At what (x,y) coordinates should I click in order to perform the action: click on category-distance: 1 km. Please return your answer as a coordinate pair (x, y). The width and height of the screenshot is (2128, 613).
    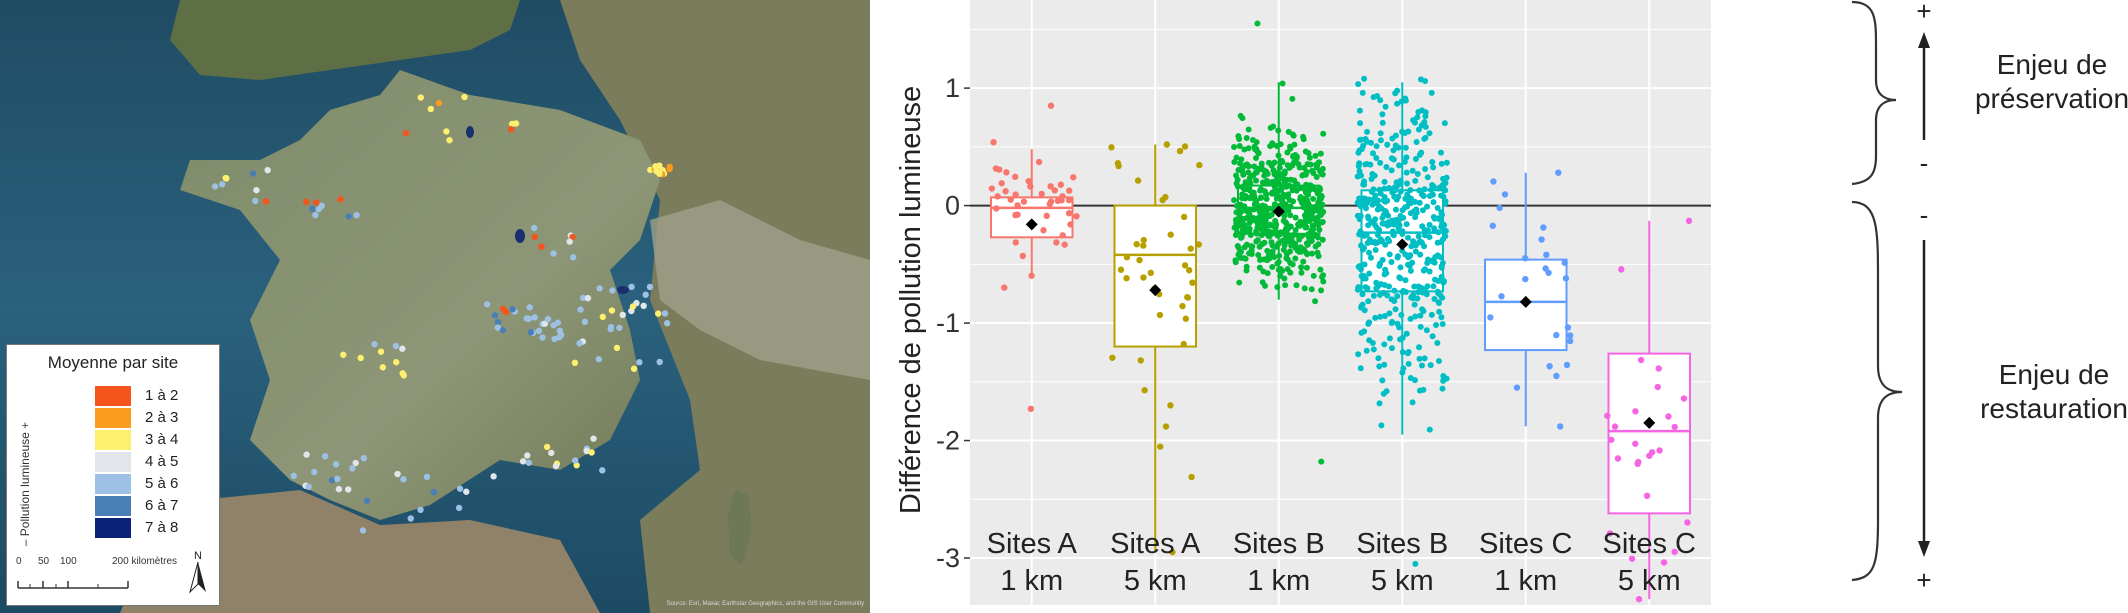
    Looking at the image, I should click on (1031, 581).